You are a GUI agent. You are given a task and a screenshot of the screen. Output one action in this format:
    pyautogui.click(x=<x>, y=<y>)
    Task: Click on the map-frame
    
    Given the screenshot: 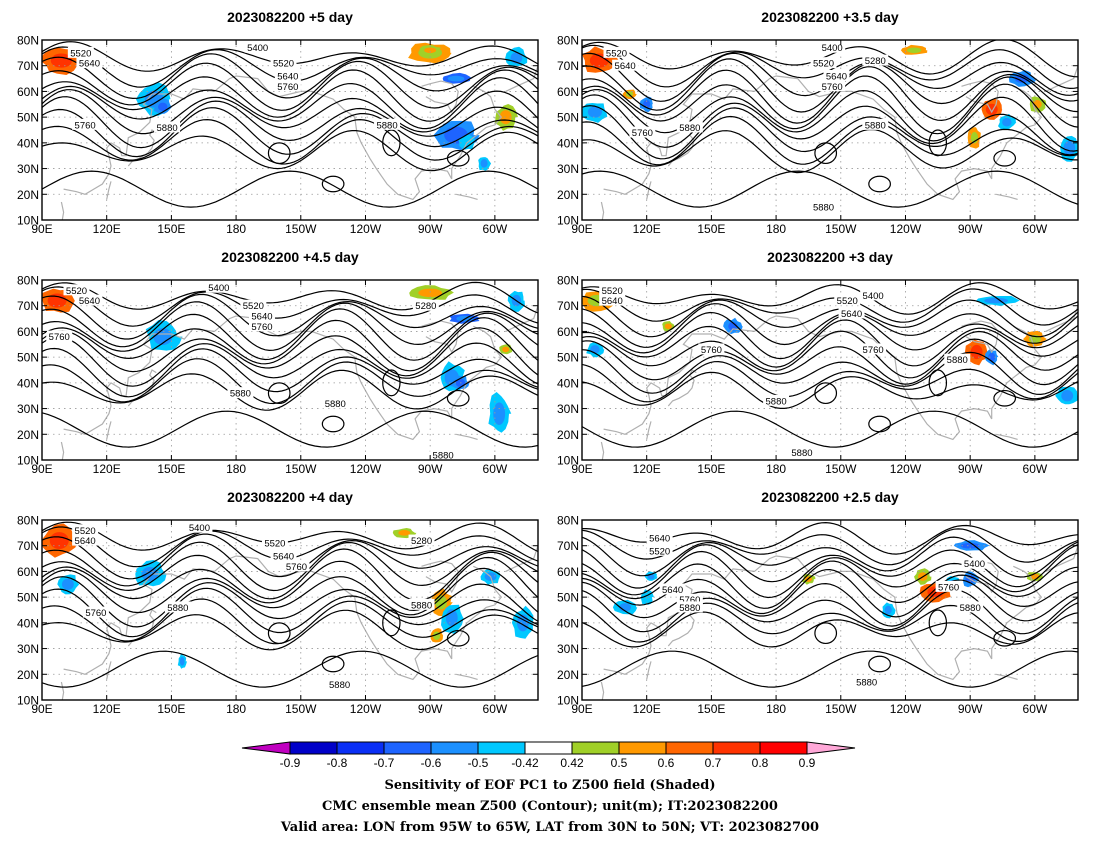 What is the action you would take?
    pyautogui.click(x=290, y=370)
    